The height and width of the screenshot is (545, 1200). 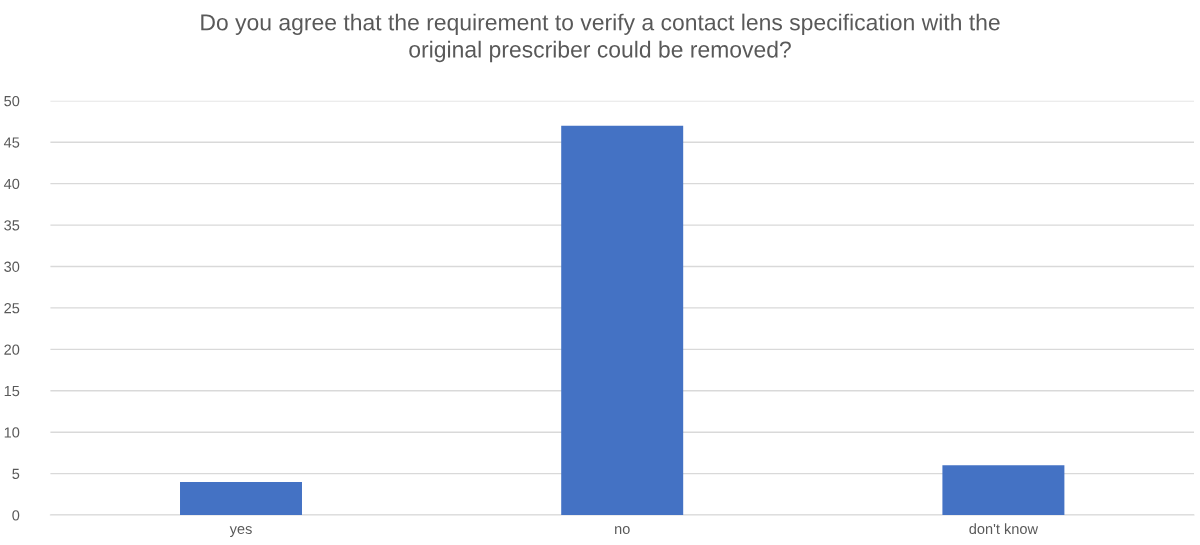 What do you see at coordinates (240, 531) in the screenshot?
I see `x-tick-label: yes` at bounding box center [240, 531].